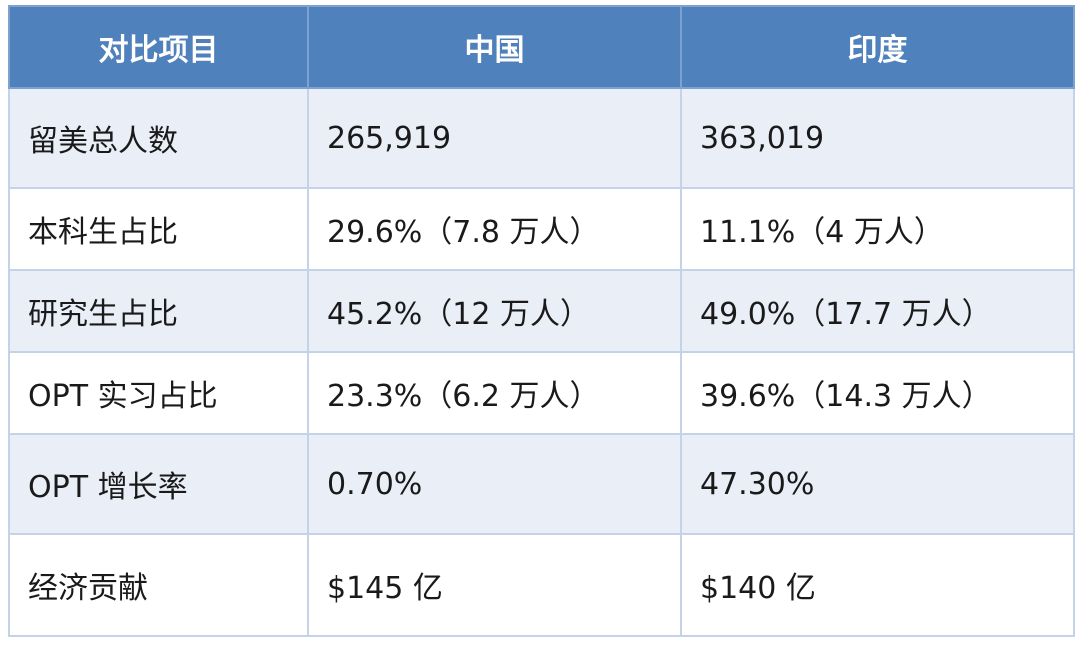  I want to click on row-label: 经济贡献, so click(158, 585).